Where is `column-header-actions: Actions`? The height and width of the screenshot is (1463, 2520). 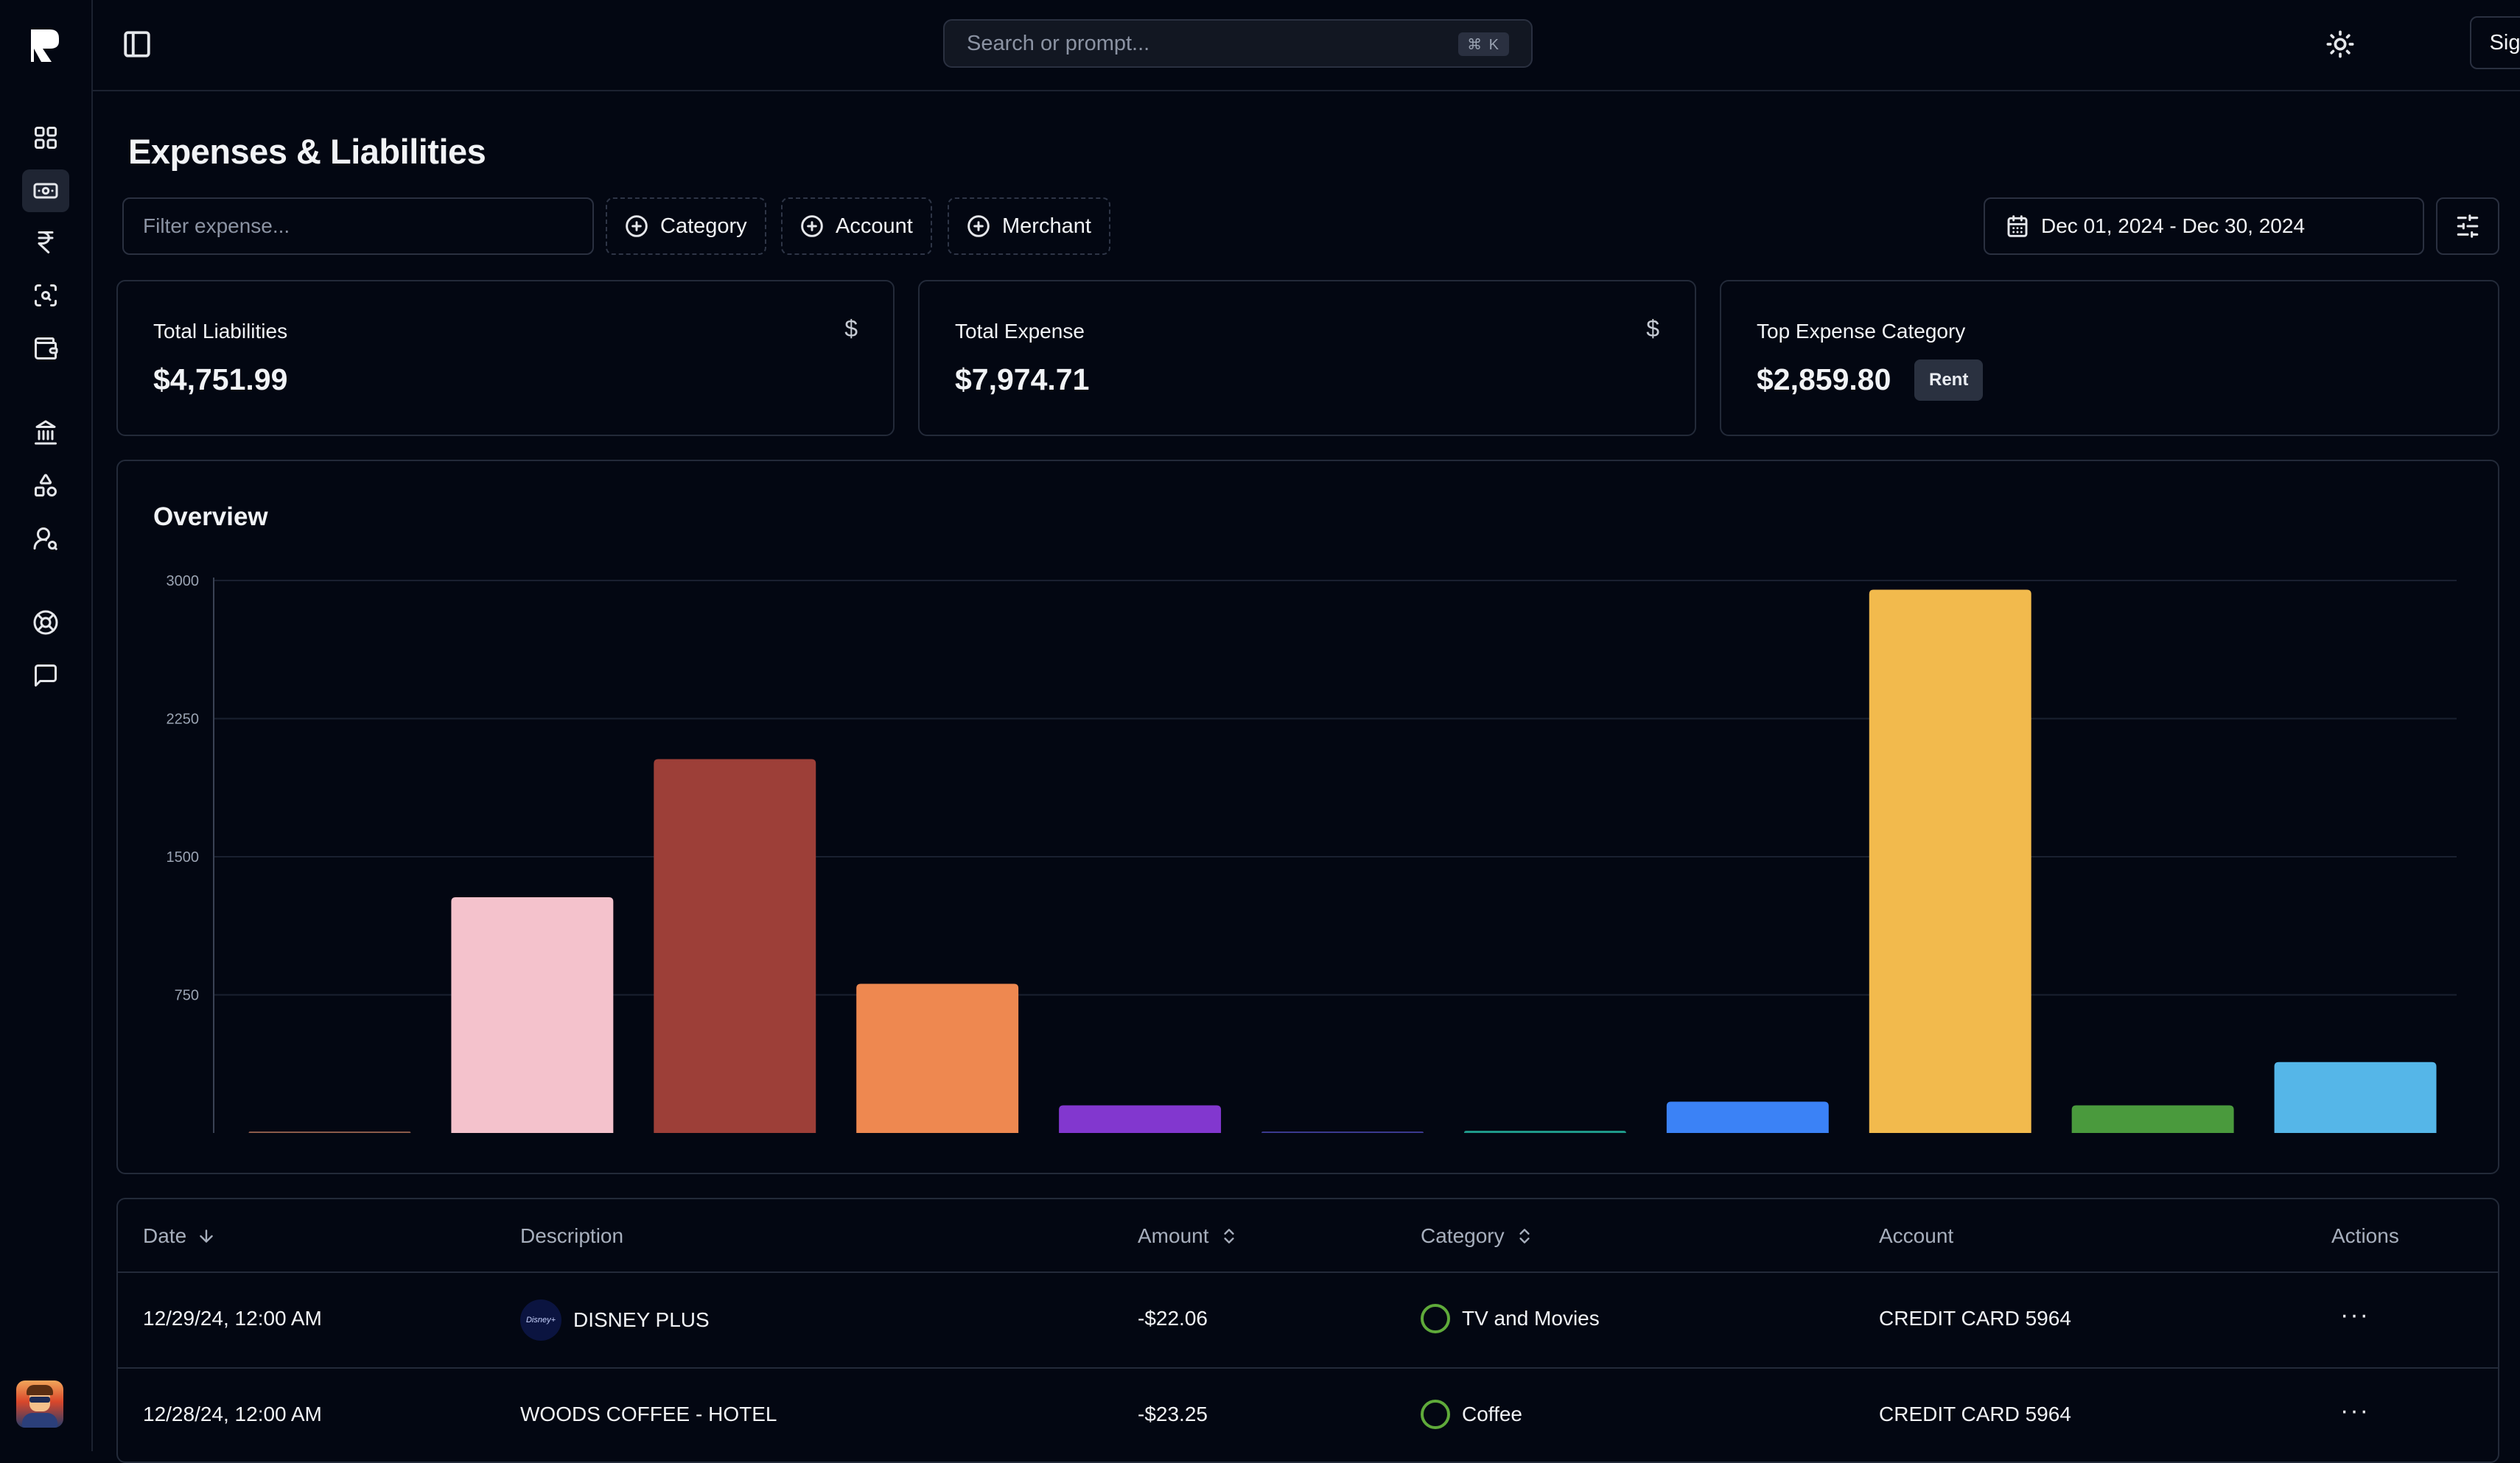
column-header-actions: Actions is located at coordinates (2365, 1235).